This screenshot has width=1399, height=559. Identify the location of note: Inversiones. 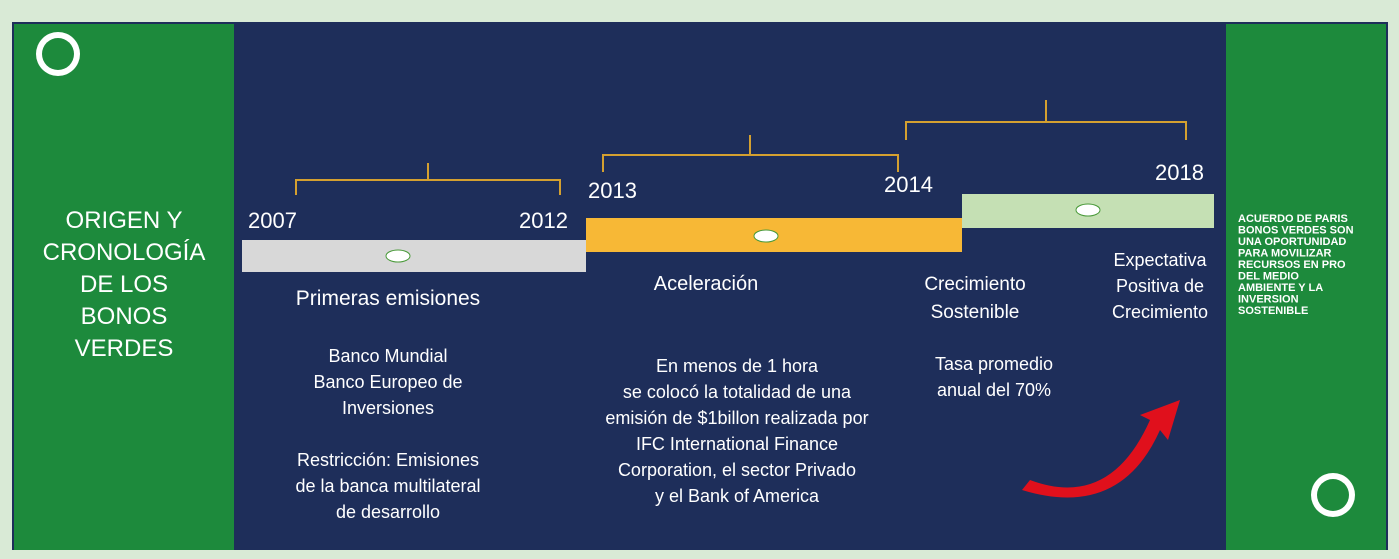
(388, 408).